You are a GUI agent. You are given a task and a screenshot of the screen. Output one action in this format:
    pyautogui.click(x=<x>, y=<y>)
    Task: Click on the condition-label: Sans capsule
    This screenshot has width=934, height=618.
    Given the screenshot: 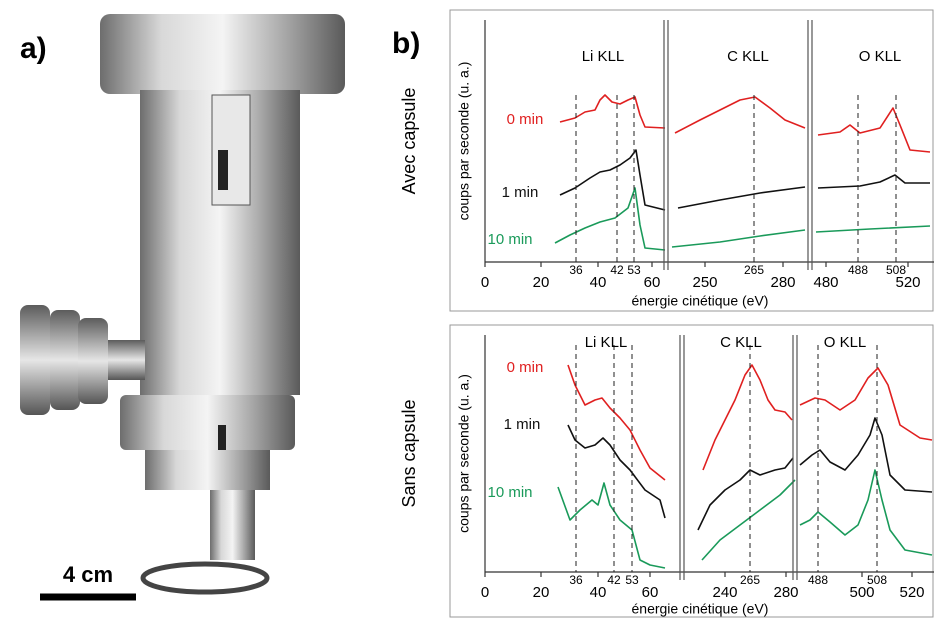 What is the action you would take?
    pyautogui.click(x=409, y=453)
    